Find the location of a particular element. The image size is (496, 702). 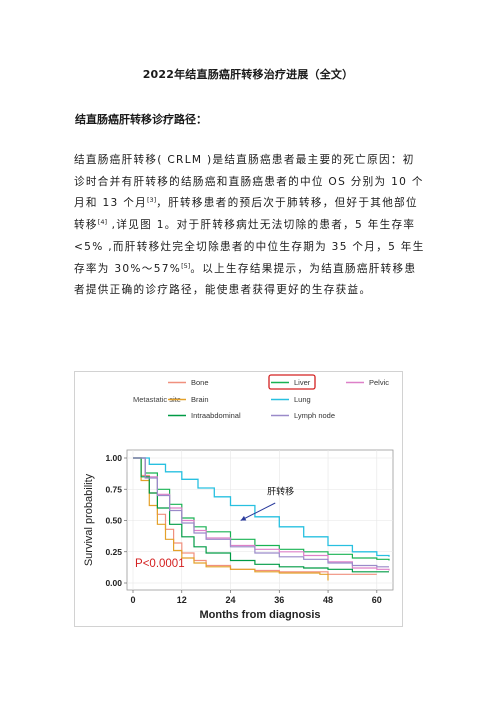

x-tick-label: 0 is located at coordinates (132, 600).